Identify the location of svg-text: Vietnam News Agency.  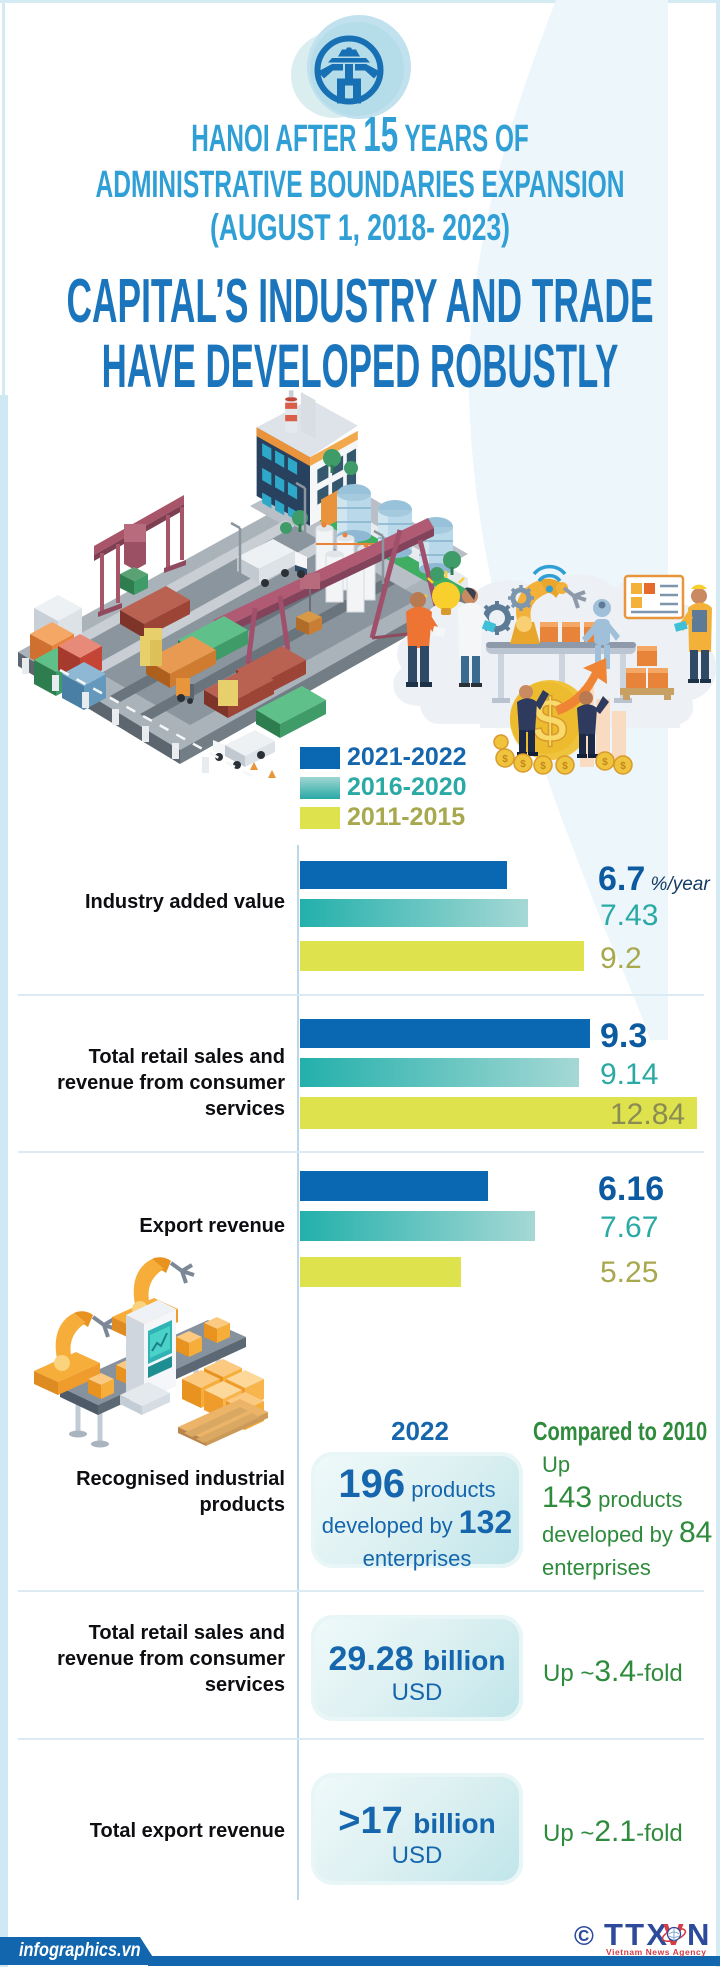
(656, 1952).